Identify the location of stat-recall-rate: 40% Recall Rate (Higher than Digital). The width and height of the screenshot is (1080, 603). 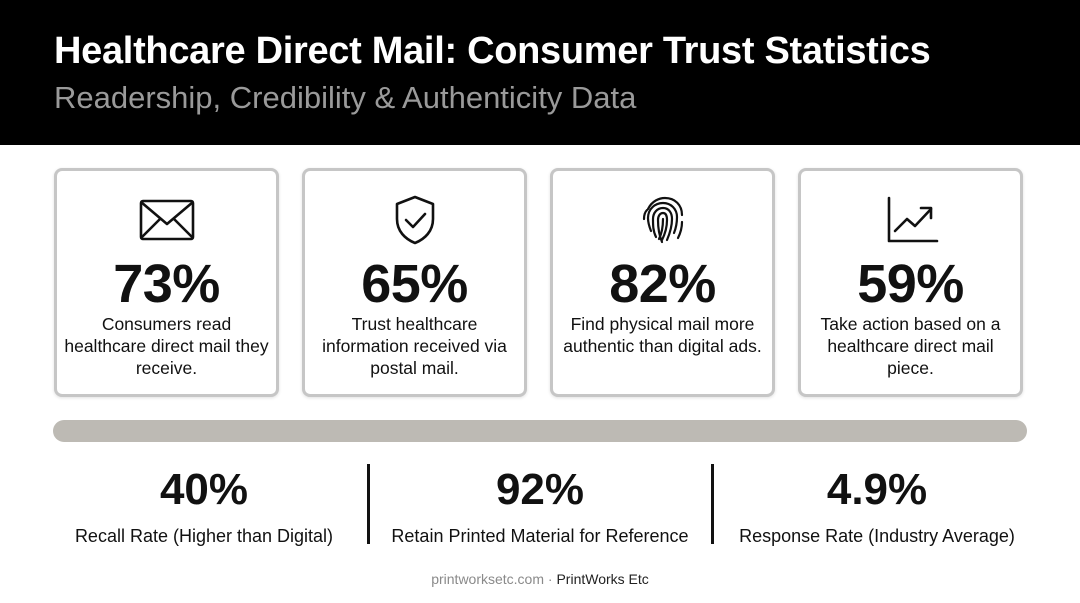
(204, 506).